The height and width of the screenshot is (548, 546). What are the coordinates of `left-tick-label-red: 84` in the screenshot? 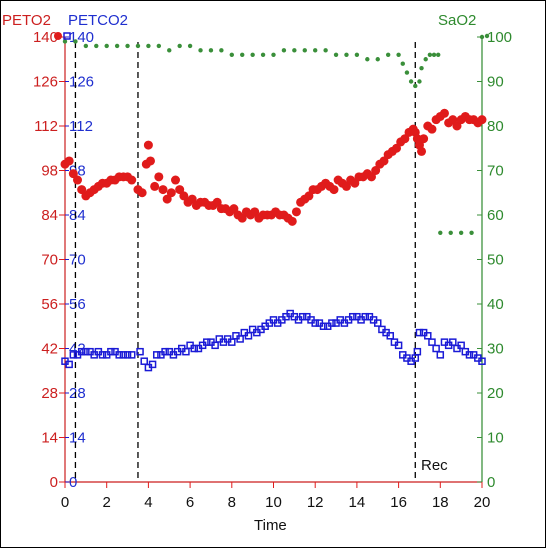 It's located at (49, 215).